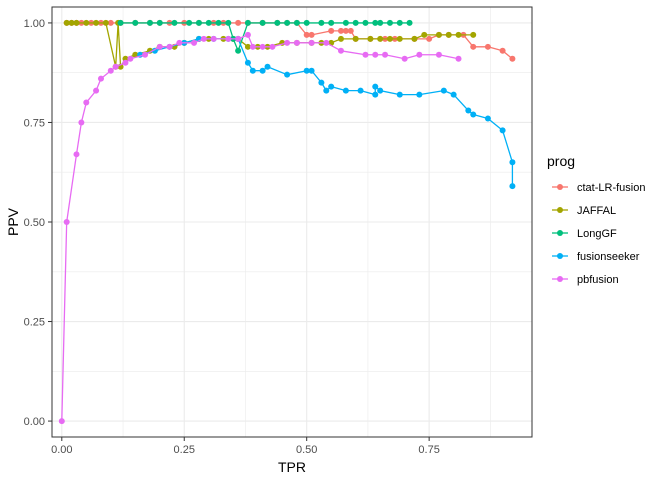 This screenshot has height=480, width=672. I want to click on legend-label: fusionseeker, so click(608, 257).